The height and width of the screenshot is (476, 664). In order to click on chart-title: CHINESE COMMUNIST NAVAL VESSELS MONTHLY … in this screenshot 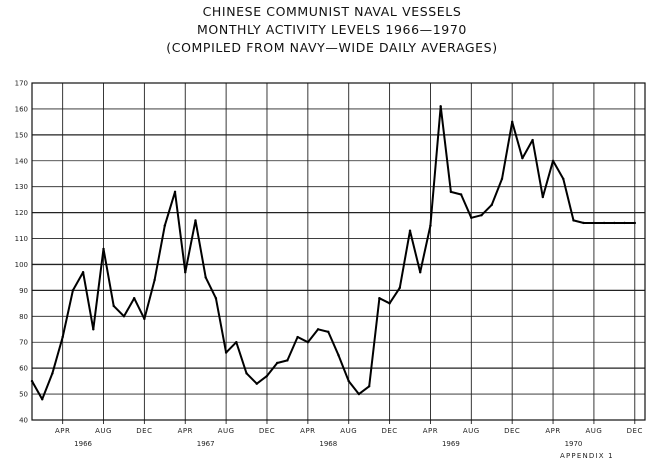, I will do `click(332, 30)`.